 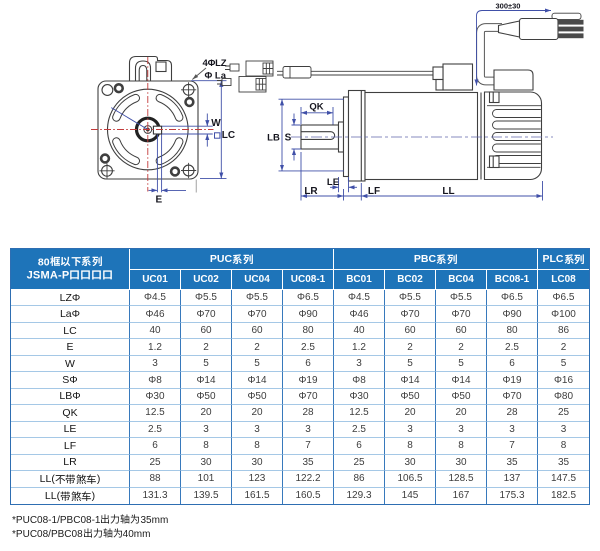 I want to click on corner-header-line2: JSMA-P, so click(x=70, y=276).